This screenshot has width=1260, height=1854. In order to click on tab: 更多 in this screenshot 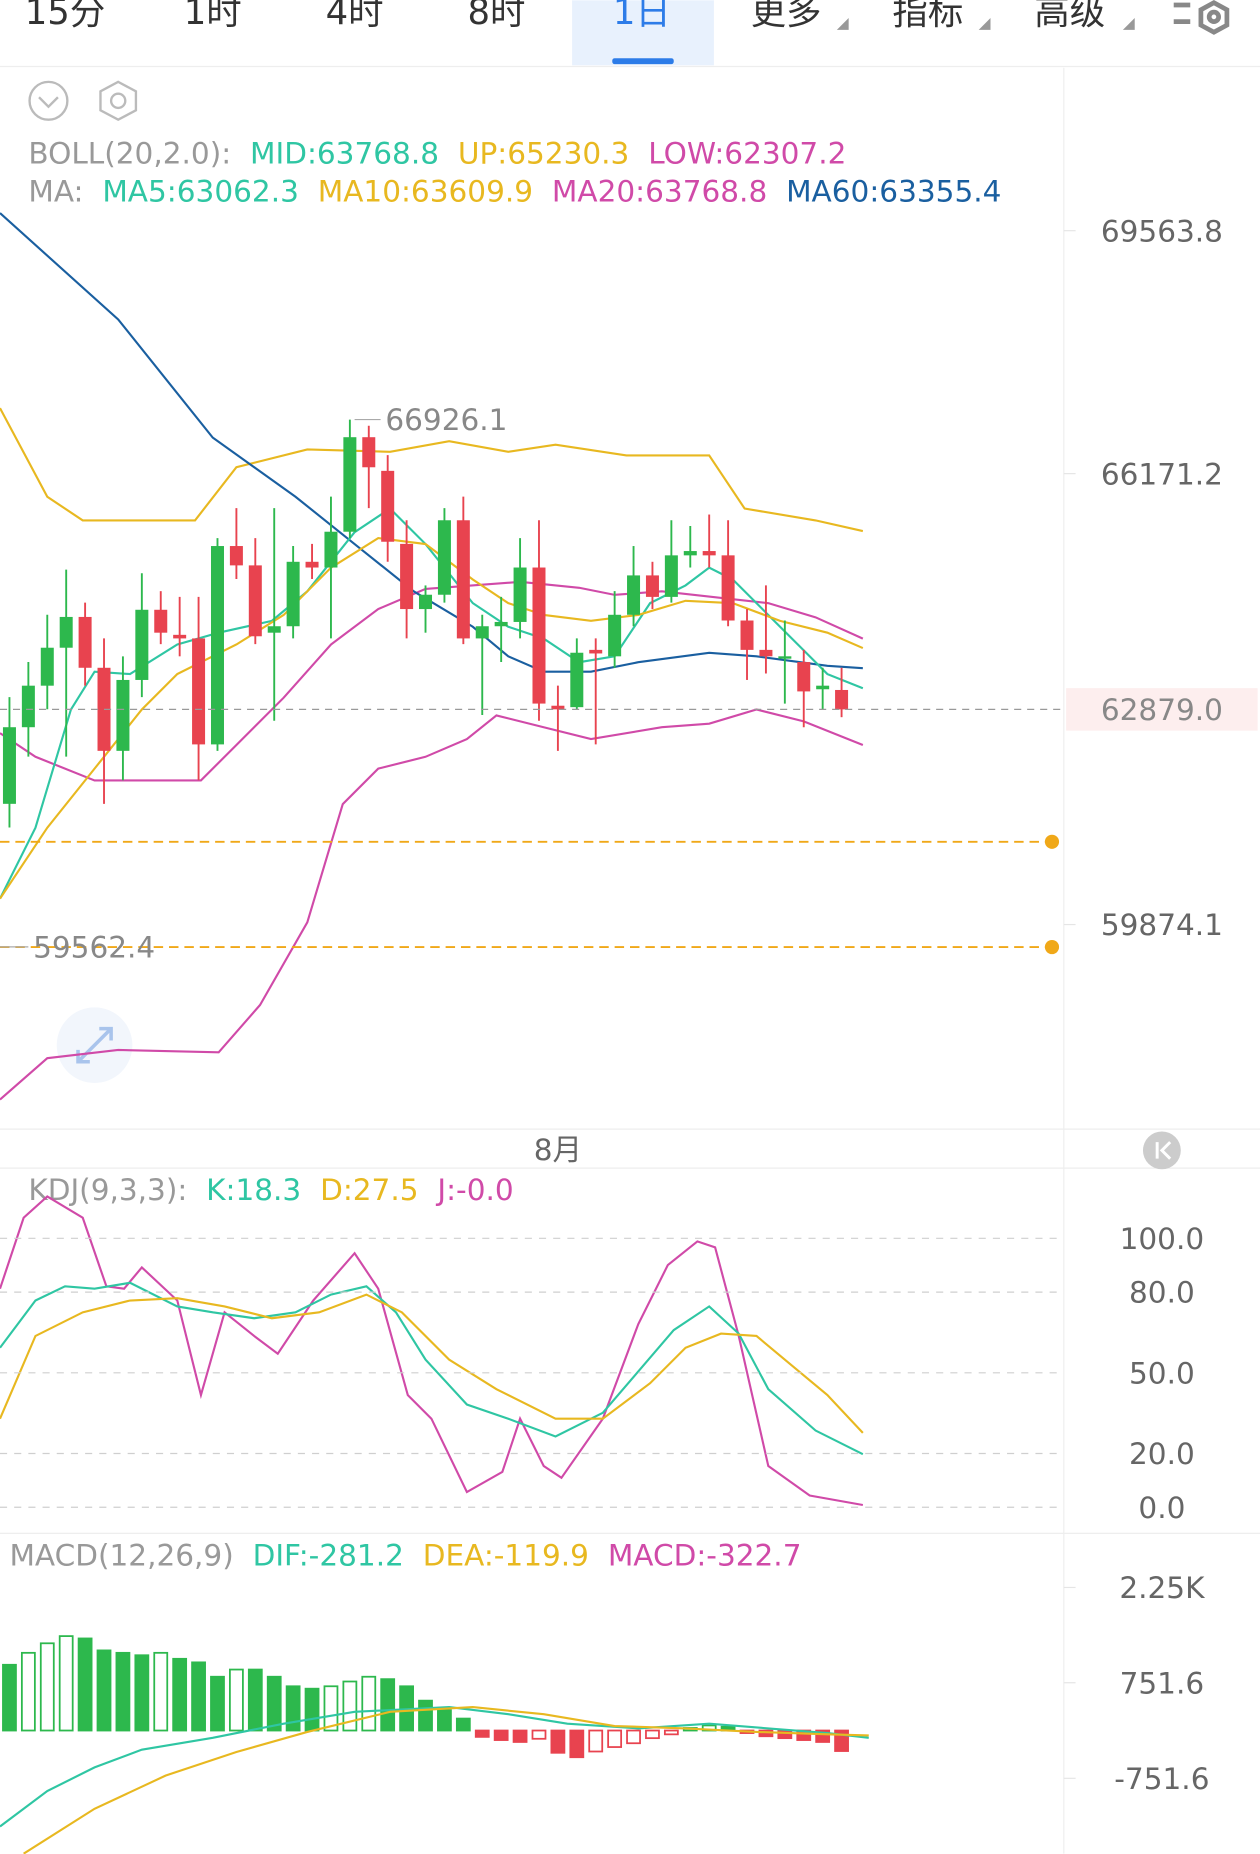, I will do `click(786, 16)`.